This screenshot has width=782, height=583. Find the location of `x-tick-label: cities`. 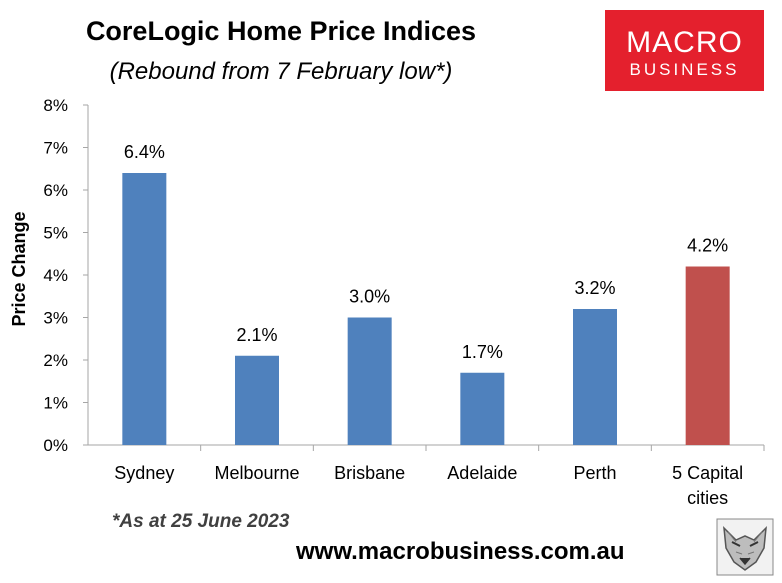

x-tick-label: cities is located at coordinates (707, 498).